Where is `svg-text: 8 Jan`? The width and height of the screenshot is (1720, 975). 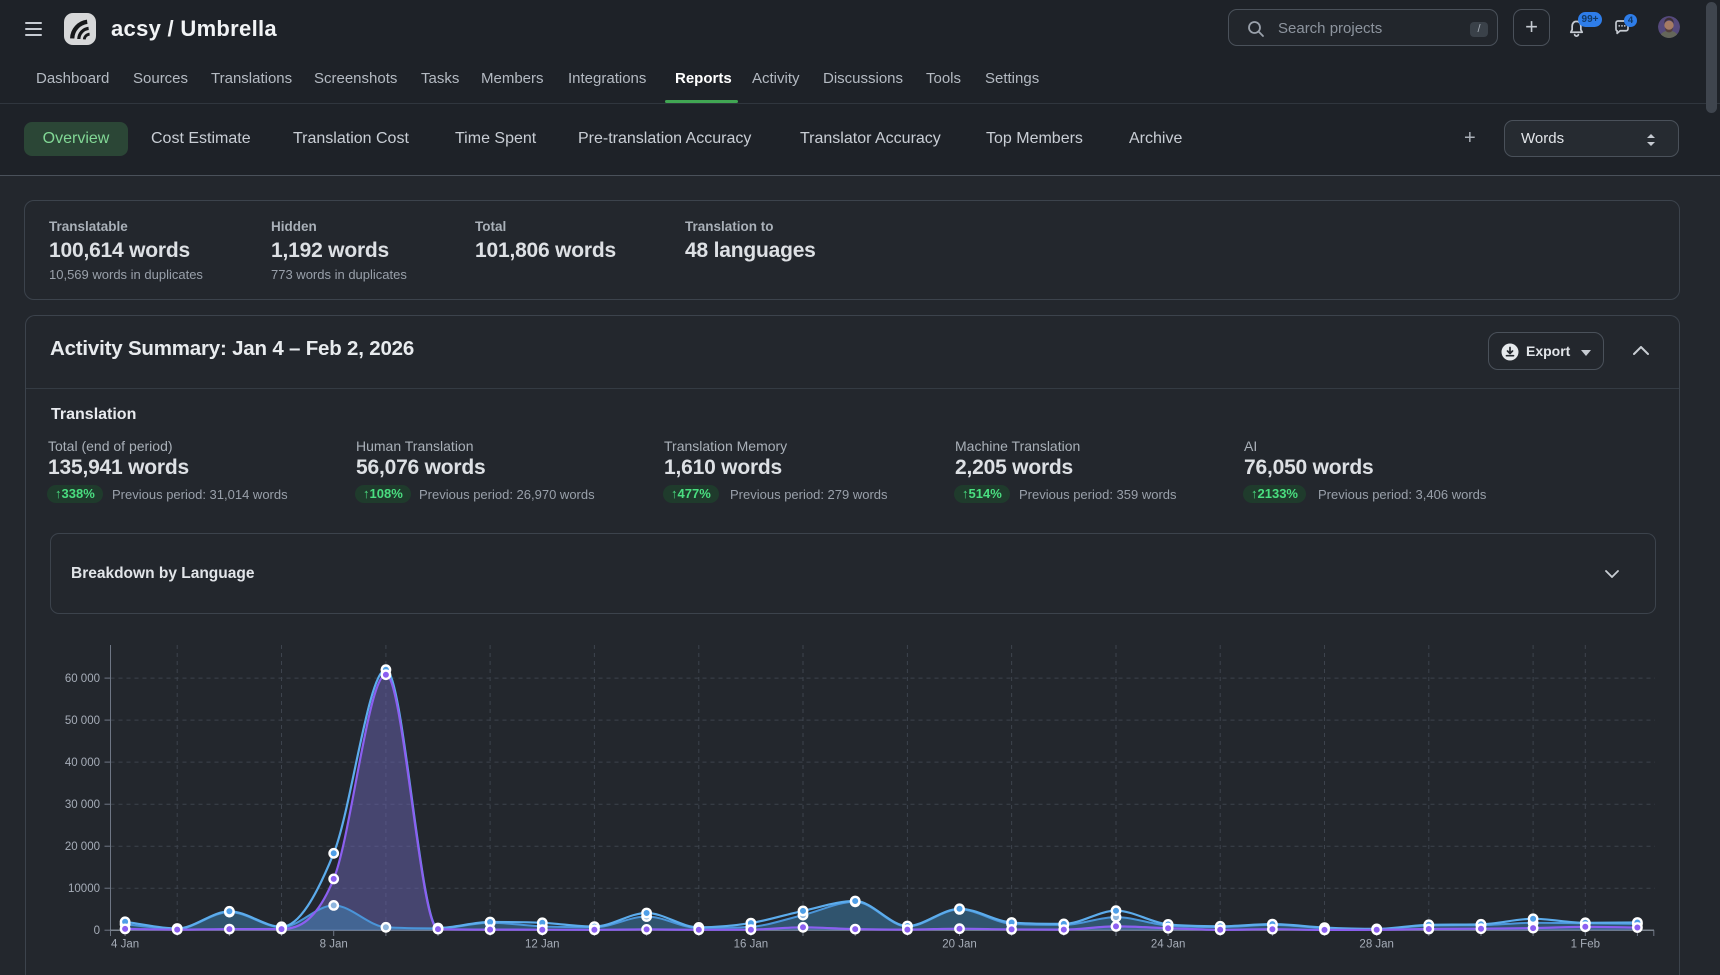
svg-text: 8 Jan is located at coordinates (334, 945).